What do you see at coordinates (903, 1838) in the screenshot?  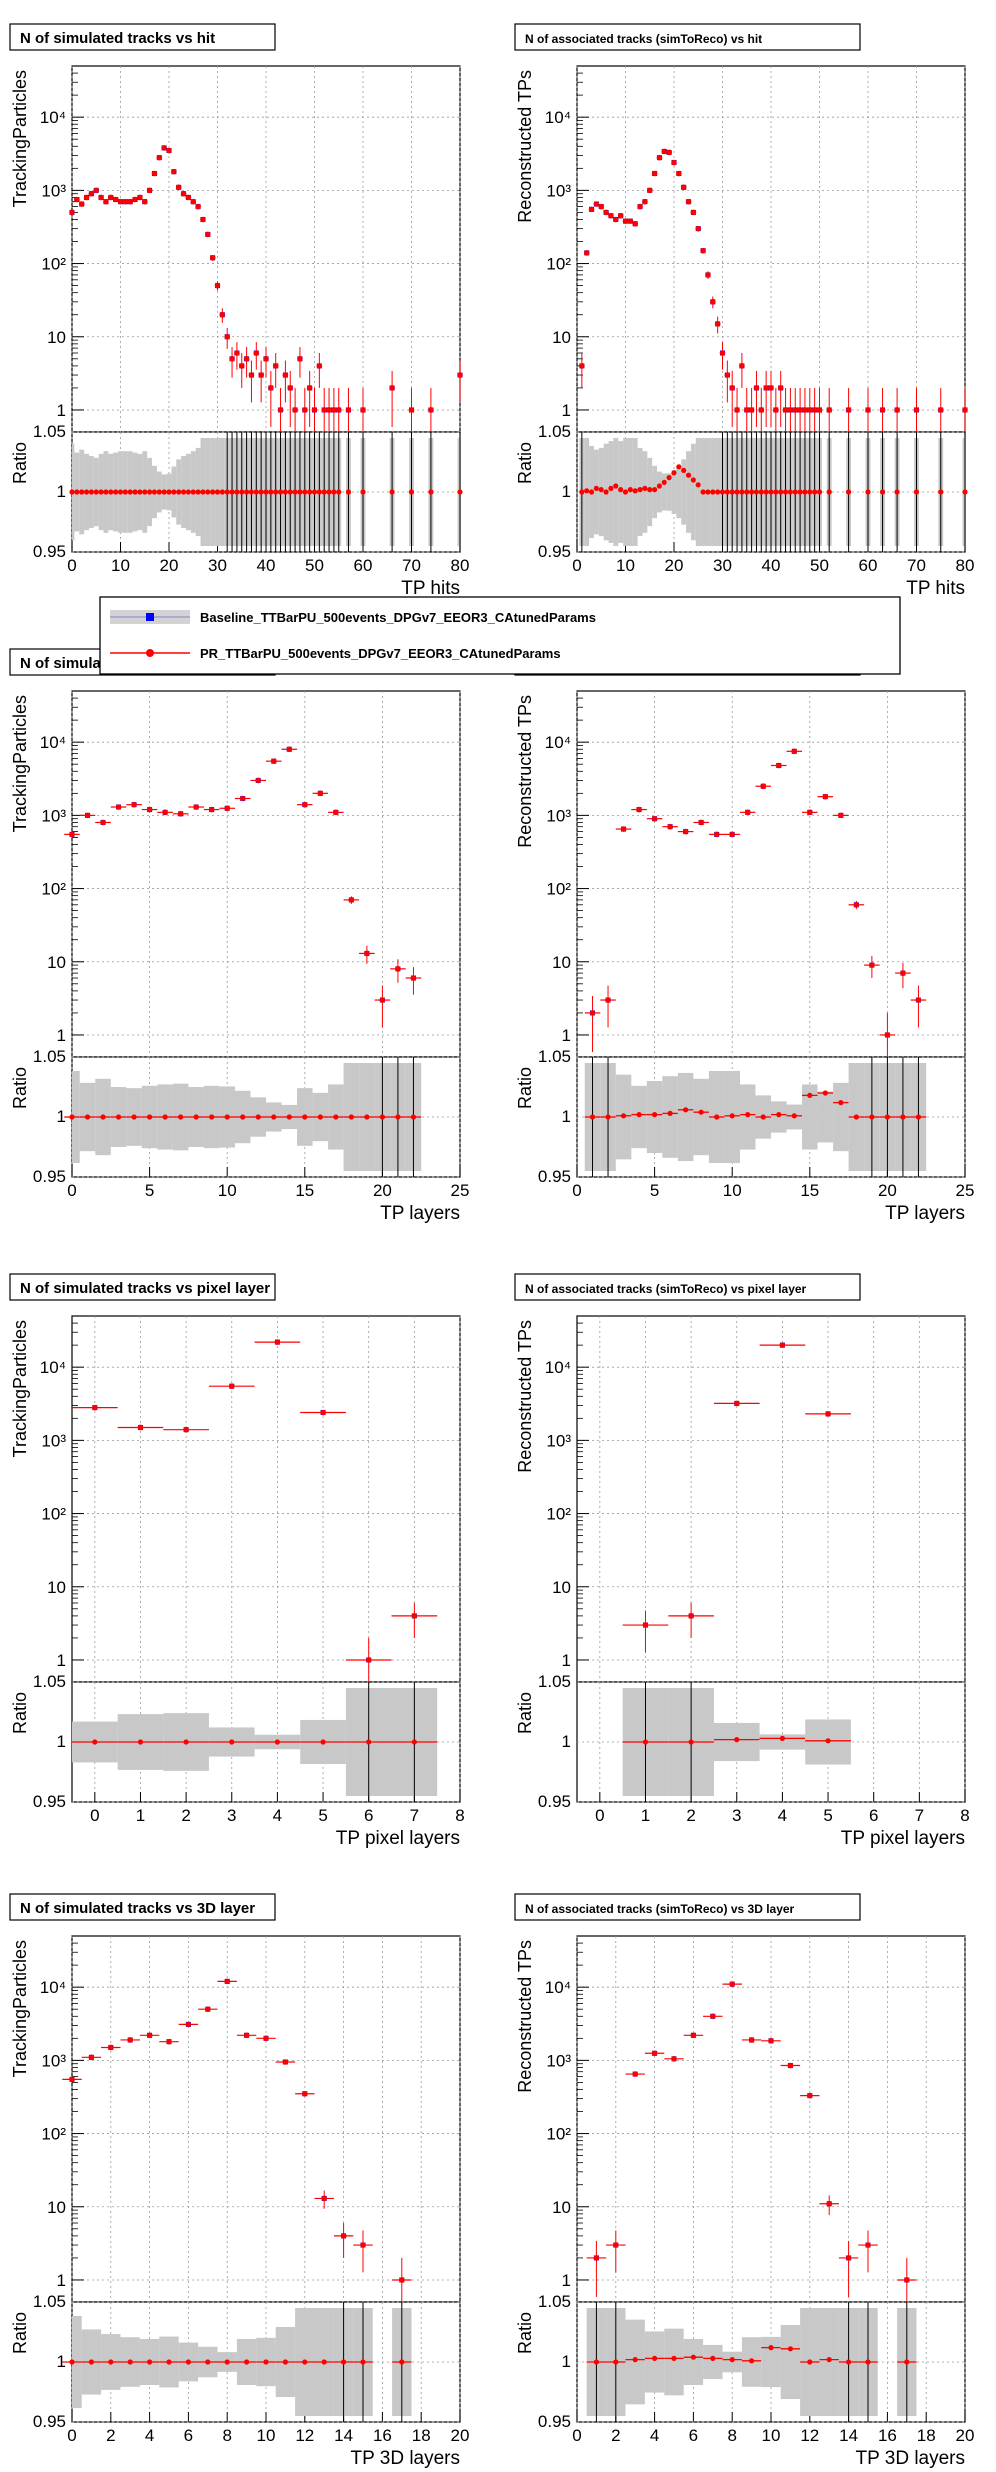 I see `x-axis-label: TP pixel layers` at bounding box center [903, 1838].